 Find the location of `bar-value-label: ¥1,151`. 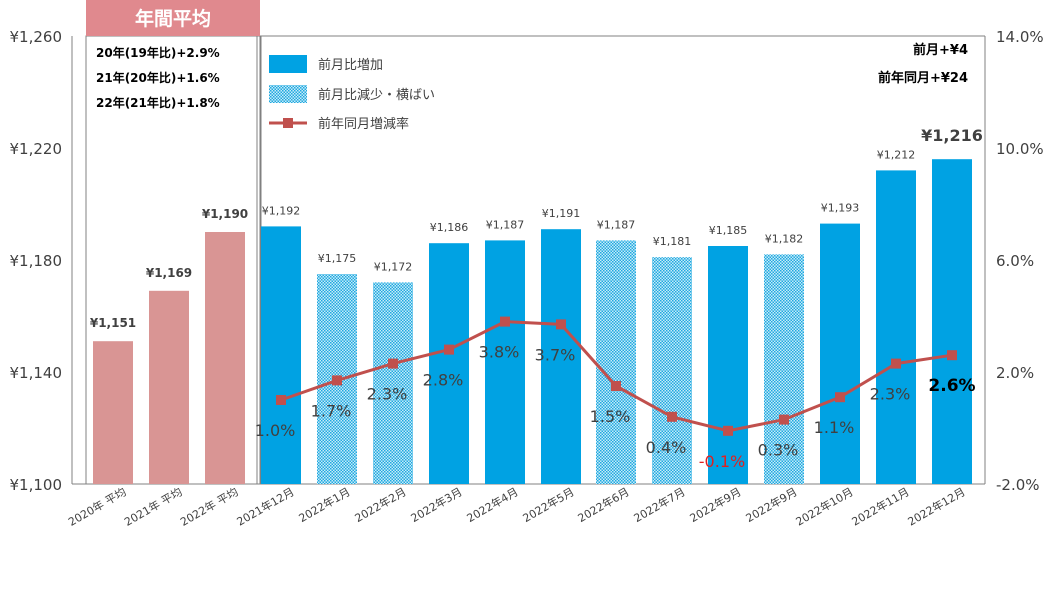

bar-value-label: ¥1,151 is located at coordinates (113, 323).